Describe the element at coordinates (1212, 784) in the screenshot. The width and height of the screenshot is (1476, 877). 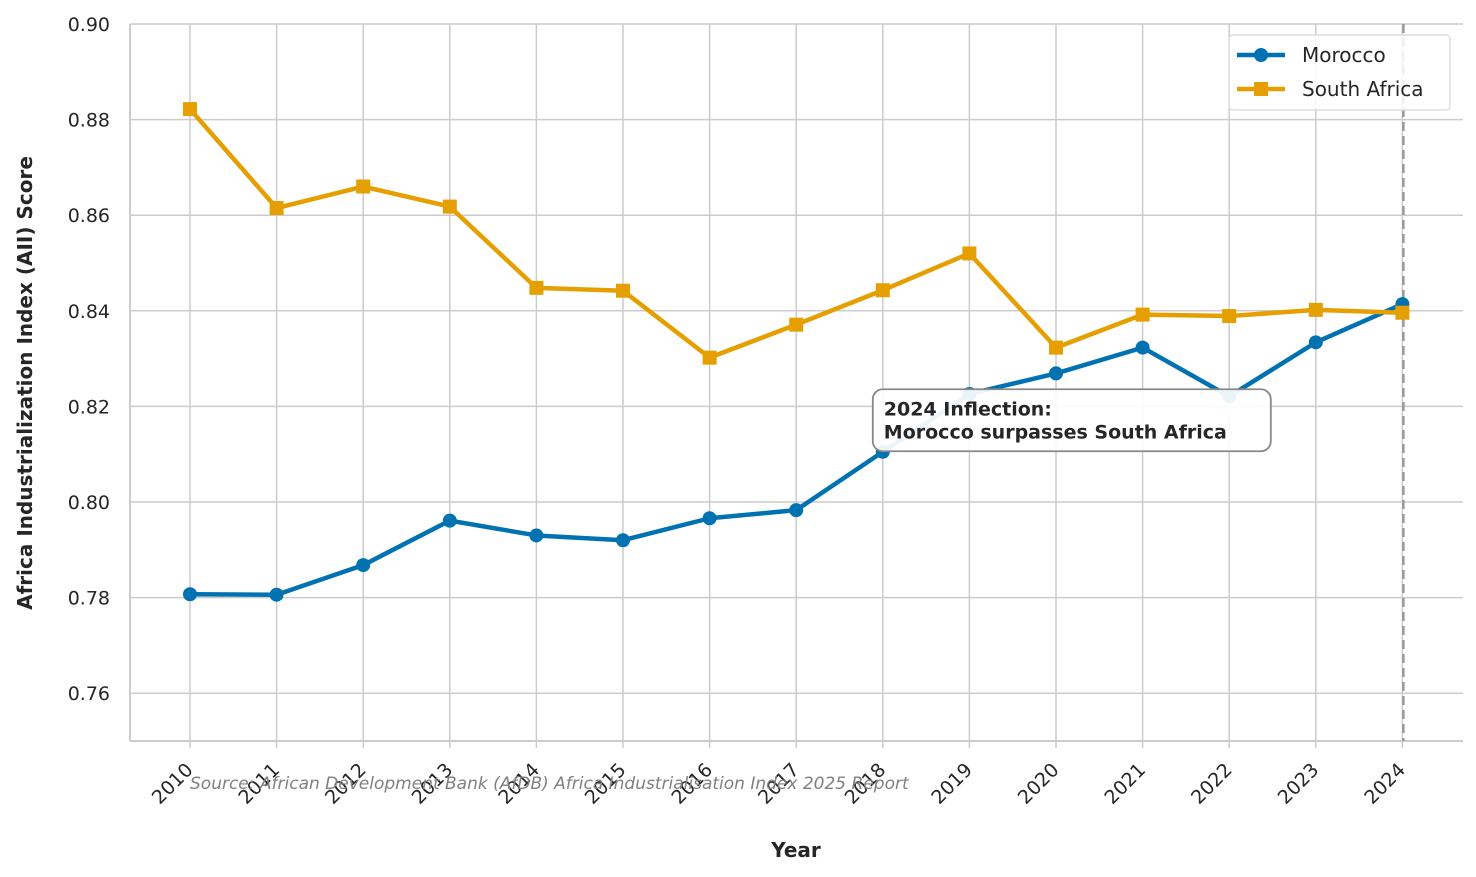
I see `x-tick-label: 2022` at that location.